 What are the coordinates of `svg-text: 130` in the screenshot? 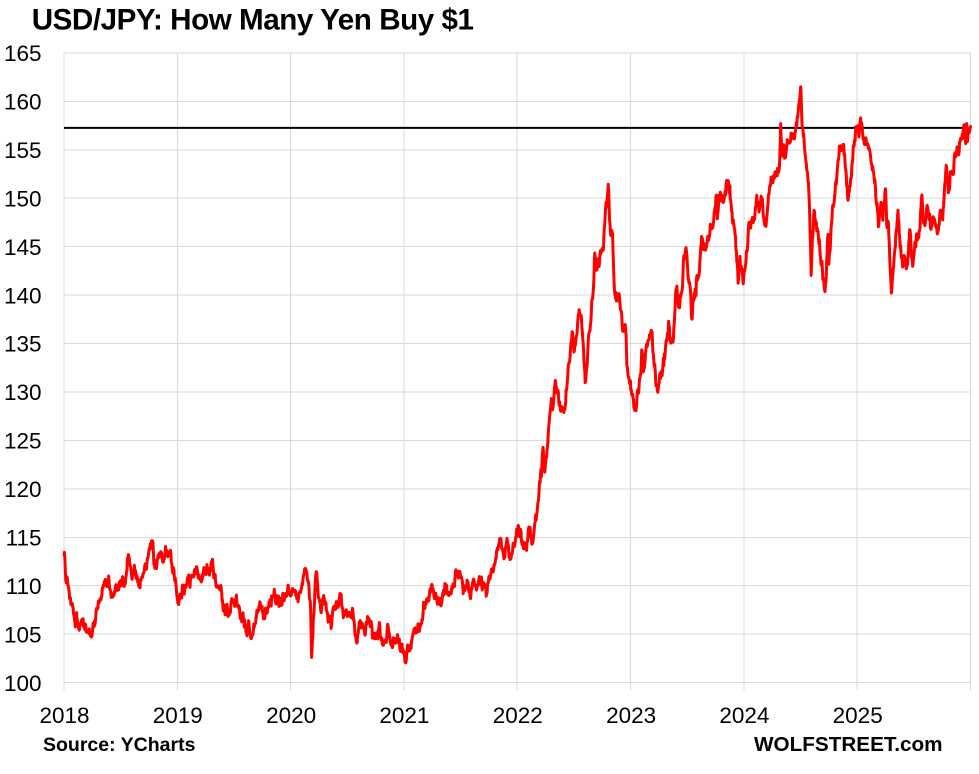 It's located at (23, 392).